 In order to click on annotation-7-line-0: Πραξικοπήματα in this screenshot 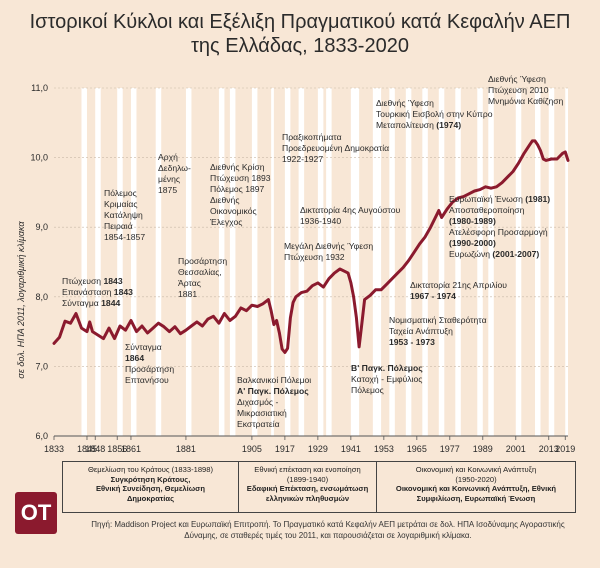, I will do `click(312, 137)`.